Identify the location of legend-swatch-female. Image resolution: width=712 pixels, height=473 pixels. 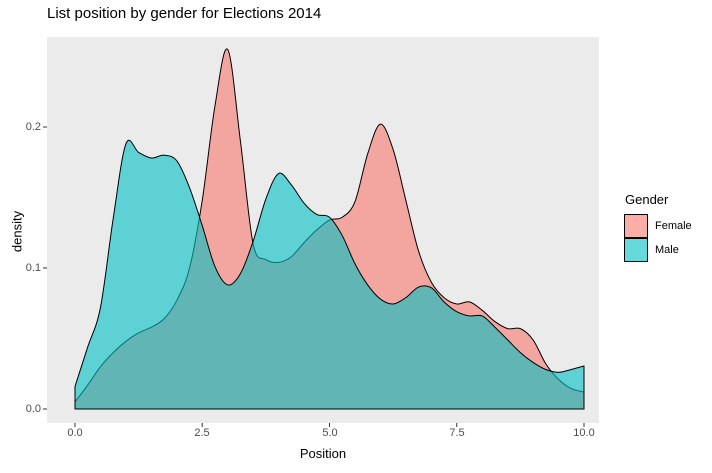
(636, 226).